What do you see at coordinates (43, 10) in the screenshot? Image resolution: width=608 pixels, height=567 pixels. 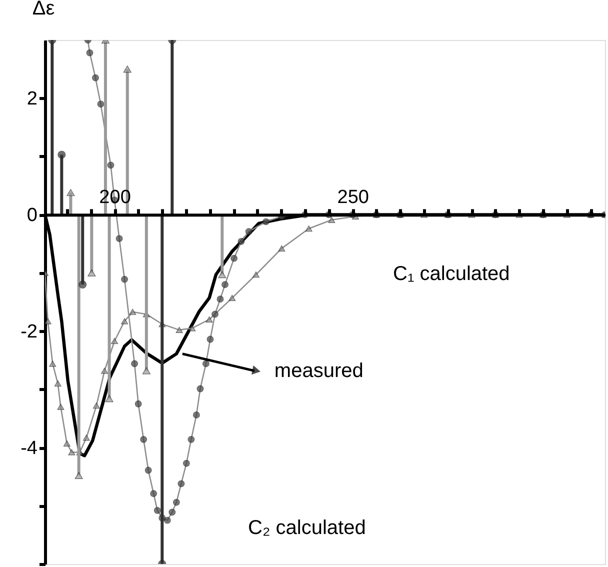 I see `y-axis-title: Δε` at bounding box center [43, 10].